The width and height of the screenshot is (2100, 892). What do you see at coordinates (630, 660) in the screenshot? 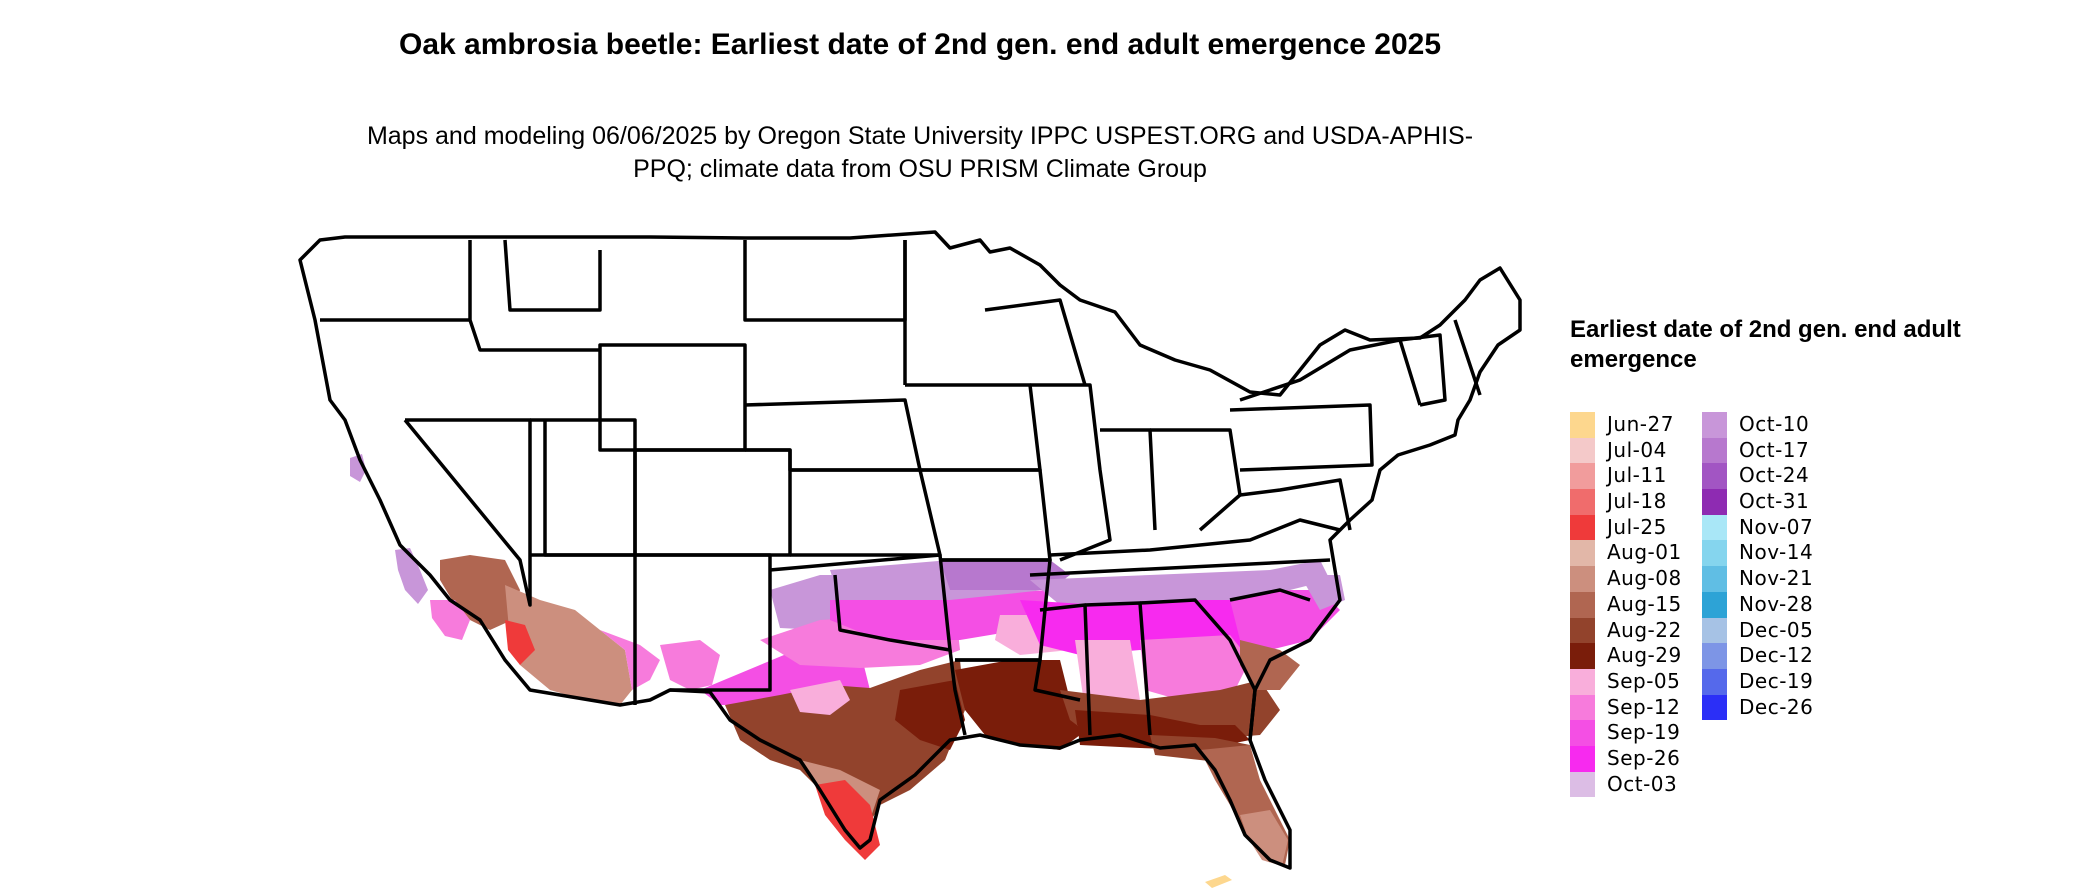
I see `region-arizona-edge` at bounding box center [630, 660].